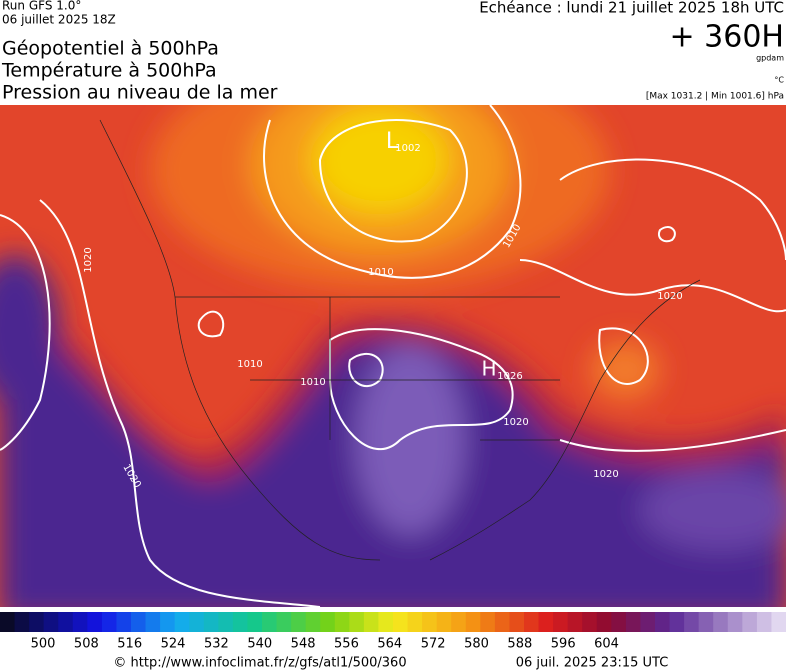  Describe the element at coordinates (110, 49) in the screenshot. I see `title: Géopotentiel à 500hPa` at that location.